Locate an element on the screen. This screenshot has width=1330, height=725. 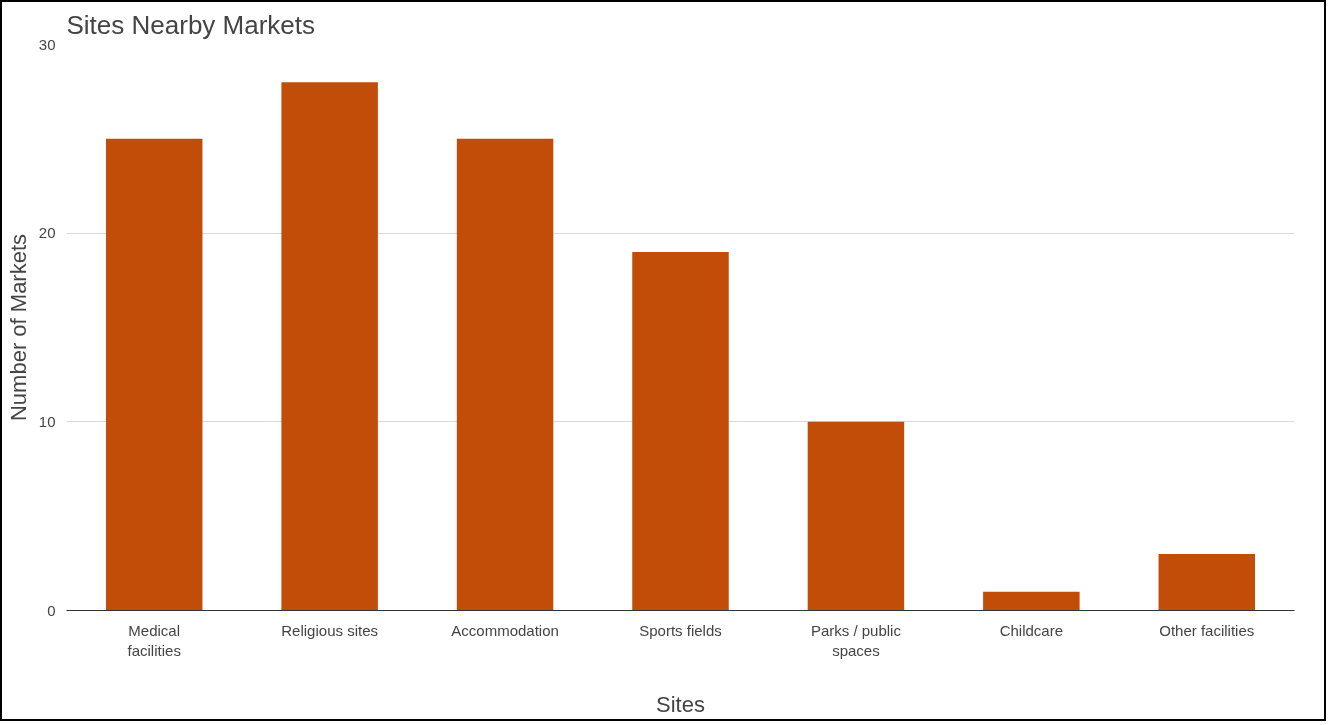
x-tick-label: Accommodation is located at coordinates (505, 630).